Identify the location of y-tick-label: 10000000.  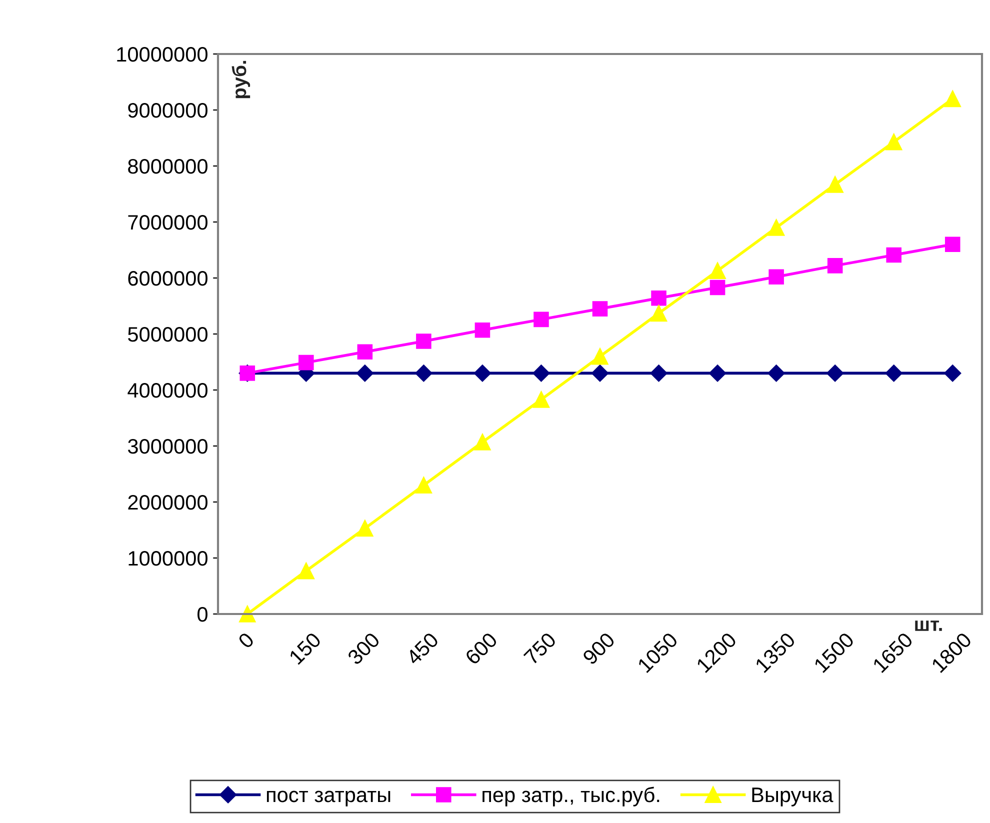
(162, 54).